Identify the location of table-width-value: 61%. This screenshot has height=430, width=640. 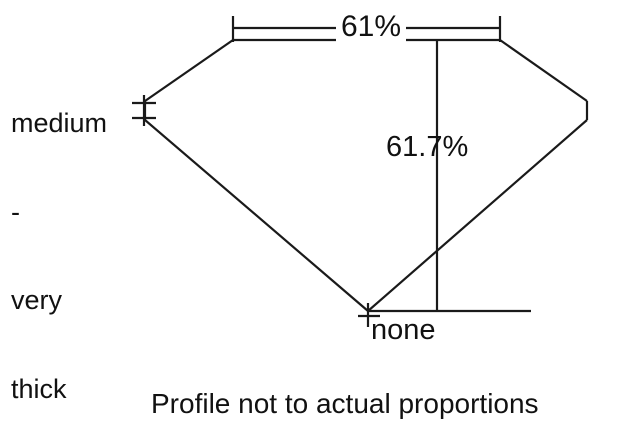
(371, 27).